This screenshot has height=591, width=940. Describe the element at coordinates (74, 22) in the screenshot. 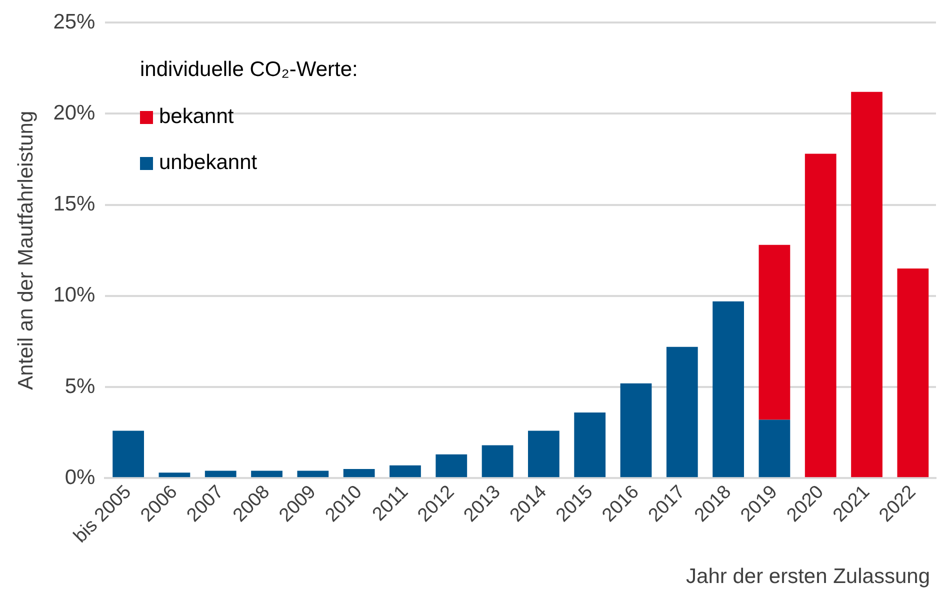

I see `y-tick-label: 25%` at that location.